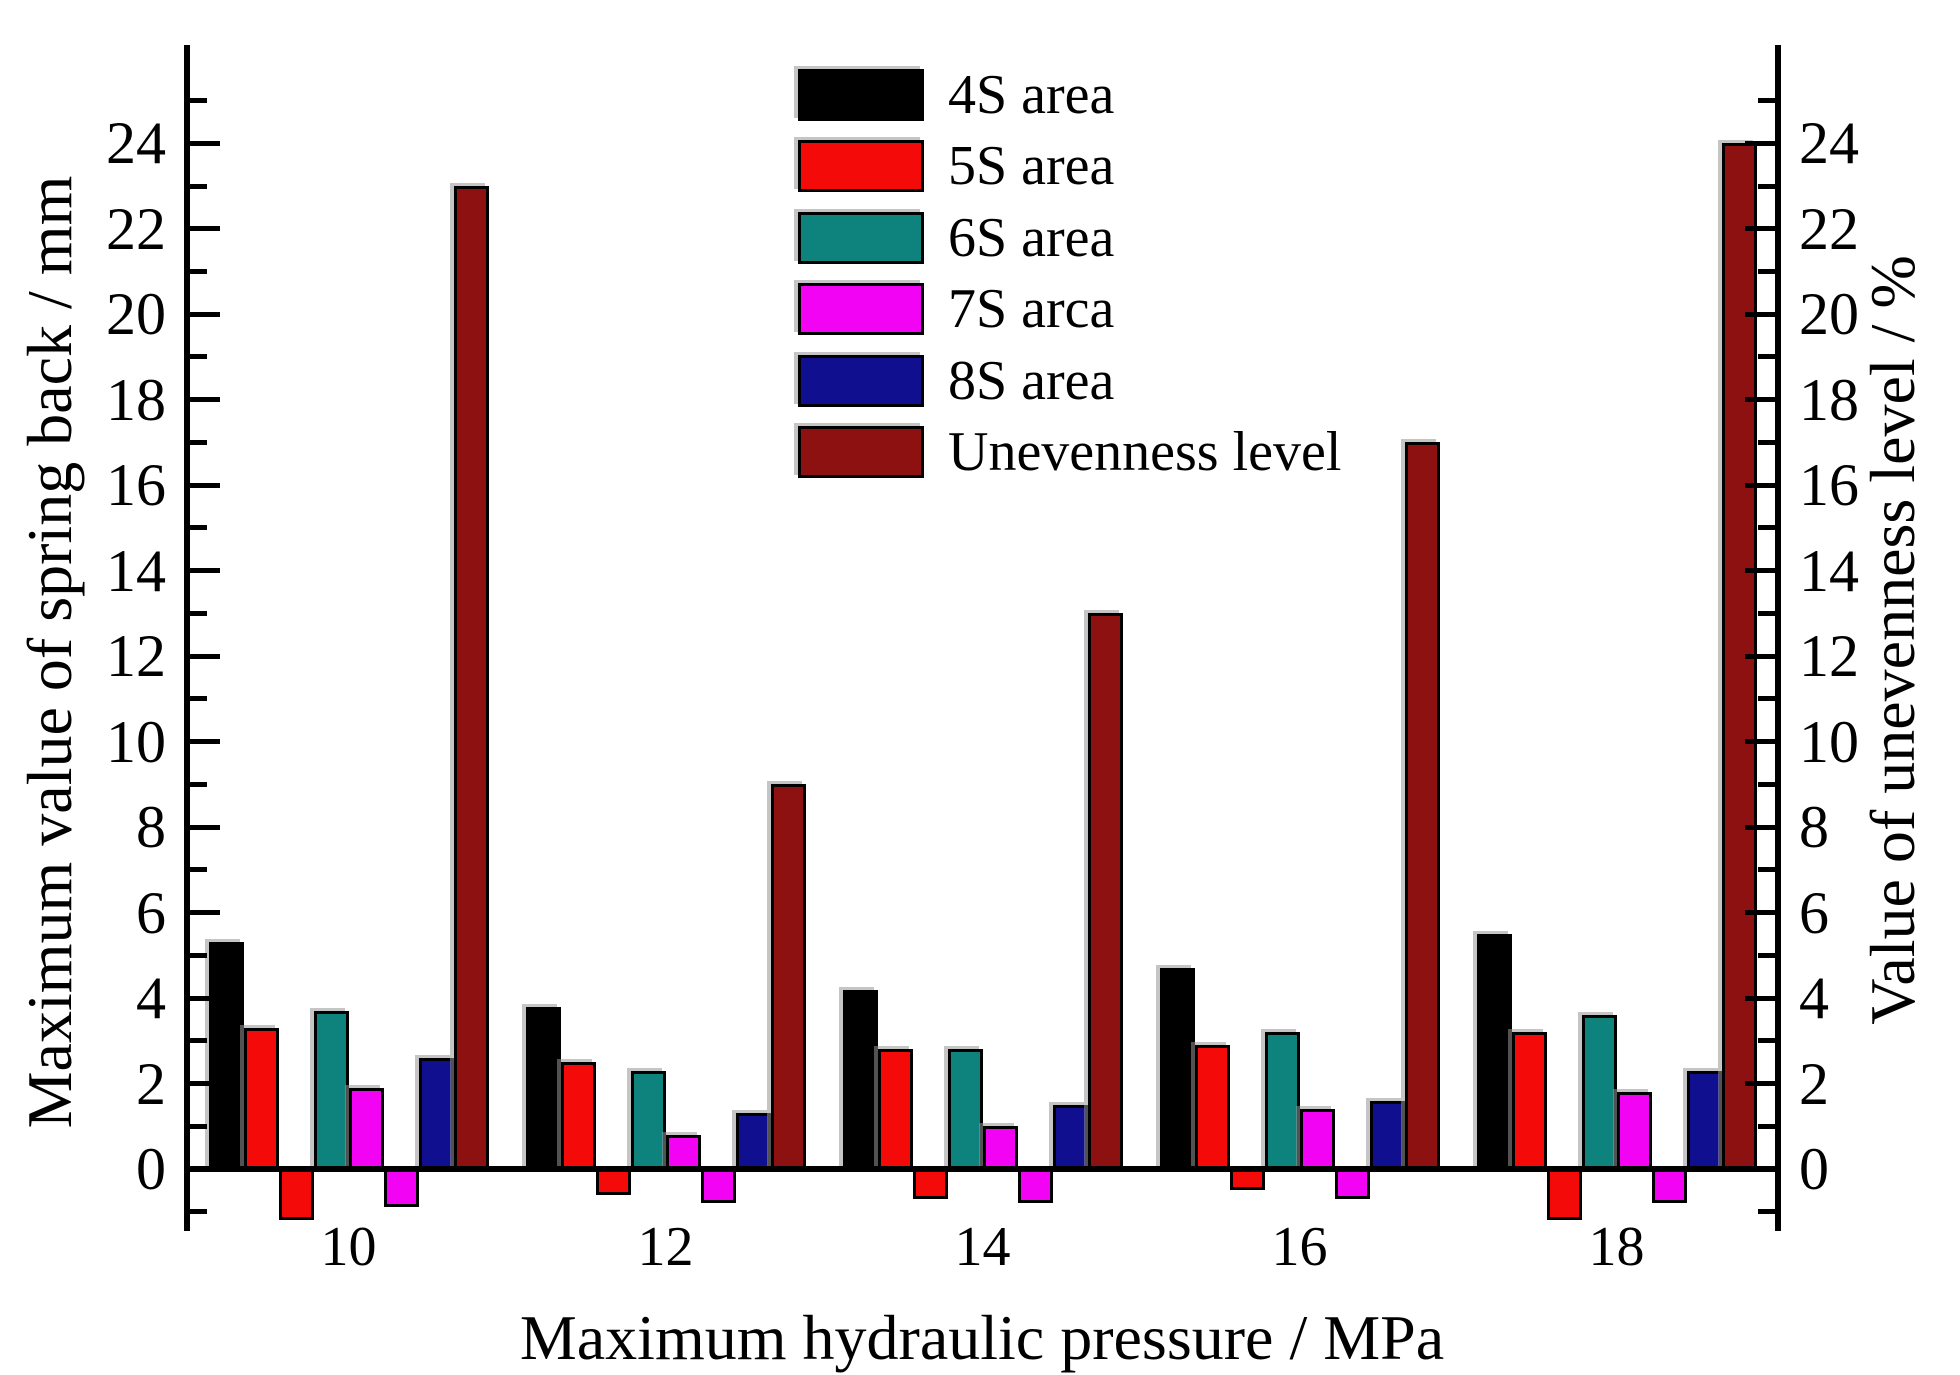 This screenshot has height=1375, width=1960. Describe the element at coordinates (198, 1212) in the screenshot. I see `tick-left--1` at that location.